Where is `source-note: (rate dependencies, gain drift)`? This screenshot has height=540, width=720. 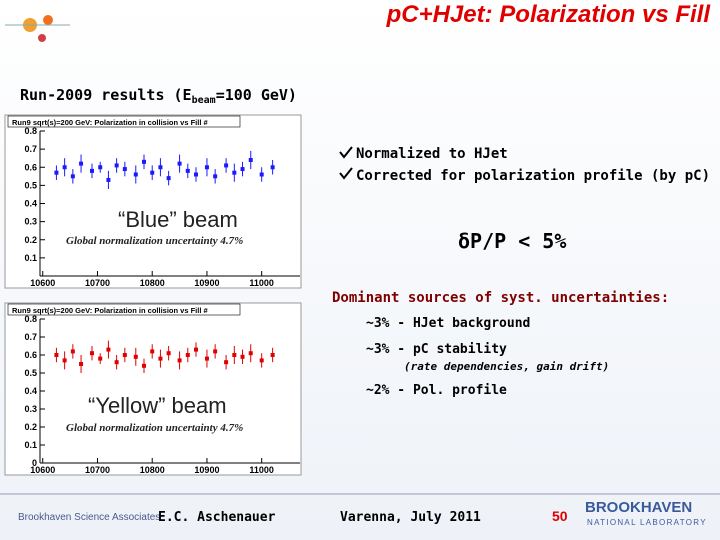 source-note: (rate dependencies, gain drift) is located at coordinates (506, 366).